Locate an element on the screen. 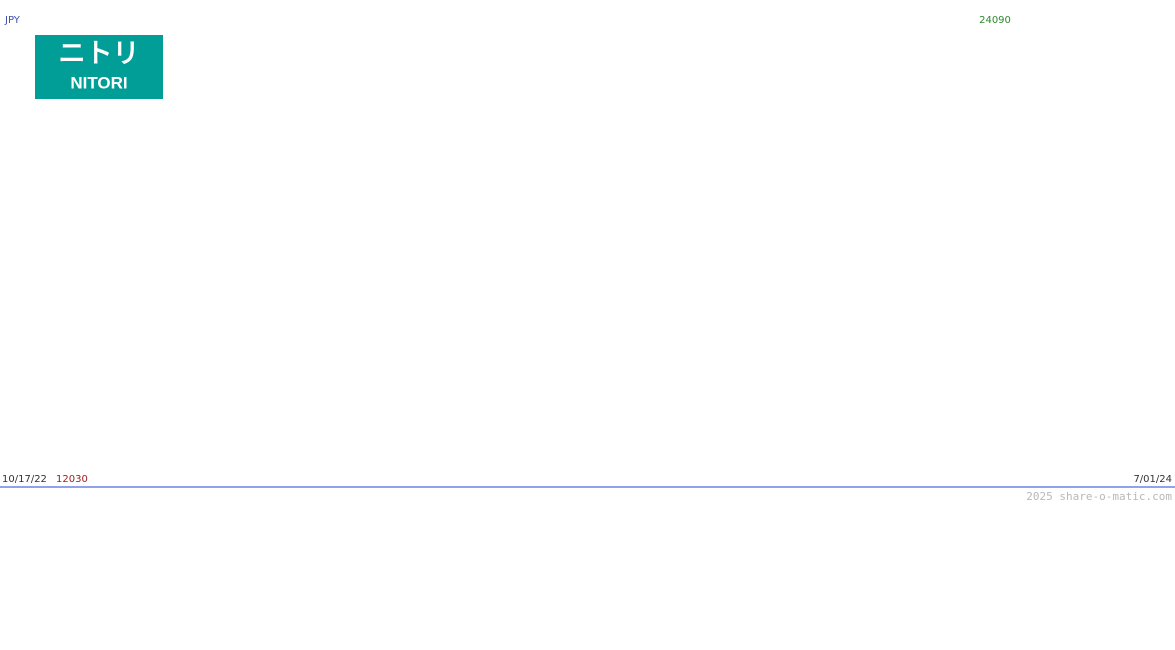 The height and width of the screenshot is (650, 1175). currency-label: JPY is located at coordinates (12, 20).